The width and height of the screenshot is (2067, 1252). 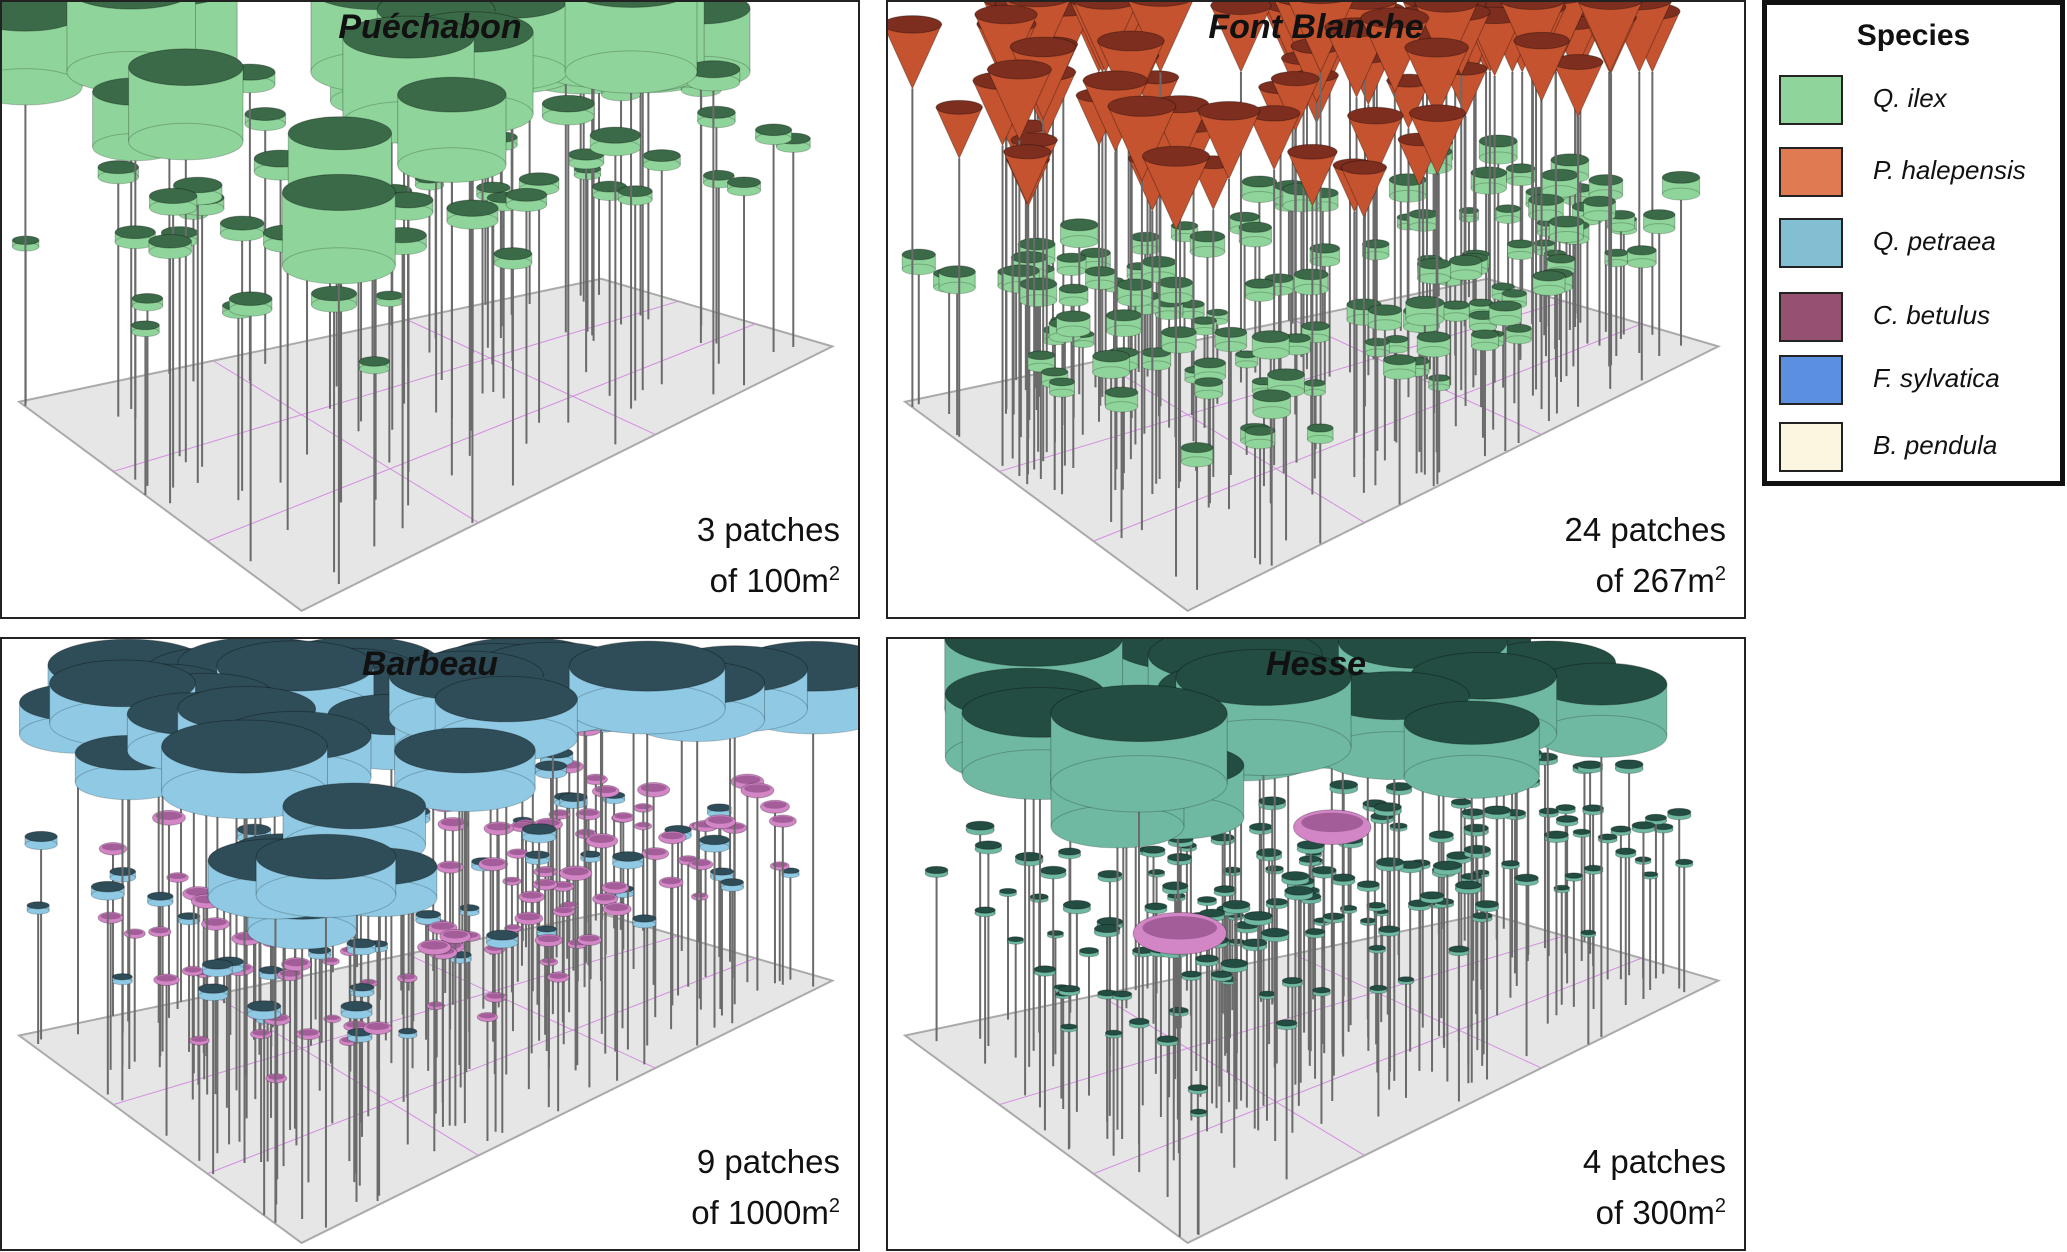 I want to click on legend-label: Q. petraea, so click(x=1934, y=241).